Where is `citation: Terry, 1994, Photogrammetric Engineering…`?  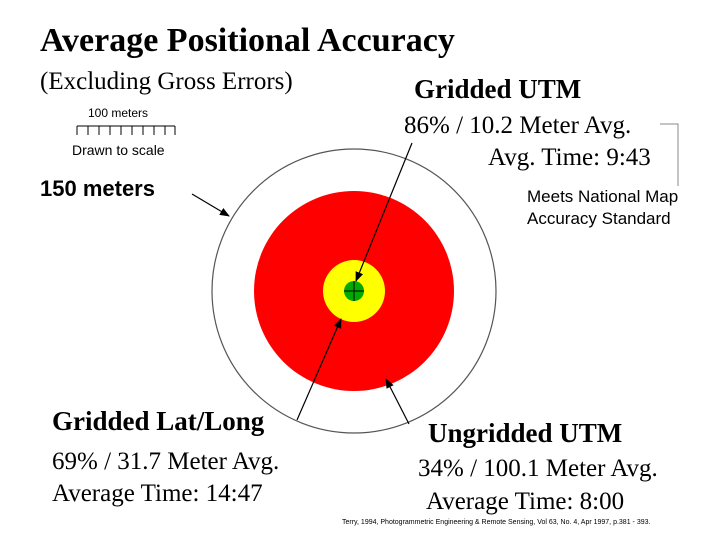
citation: Terry, 1994, Photogrammetric Engineering… is located at coordinates (496, 522).